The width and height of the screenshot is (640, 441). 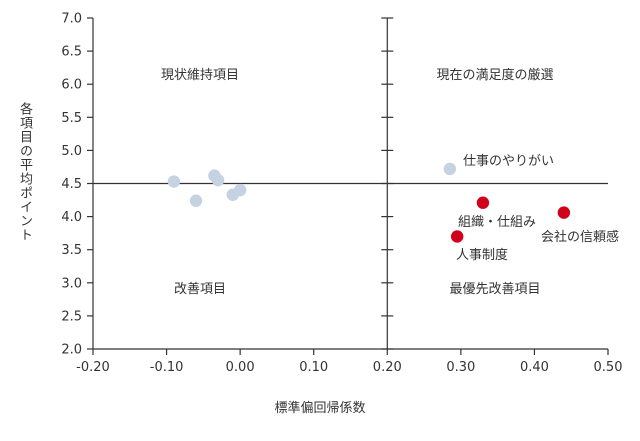 I want to click on point-label-shigoto: 仕事のやりがい, so click(x=508, y=161).